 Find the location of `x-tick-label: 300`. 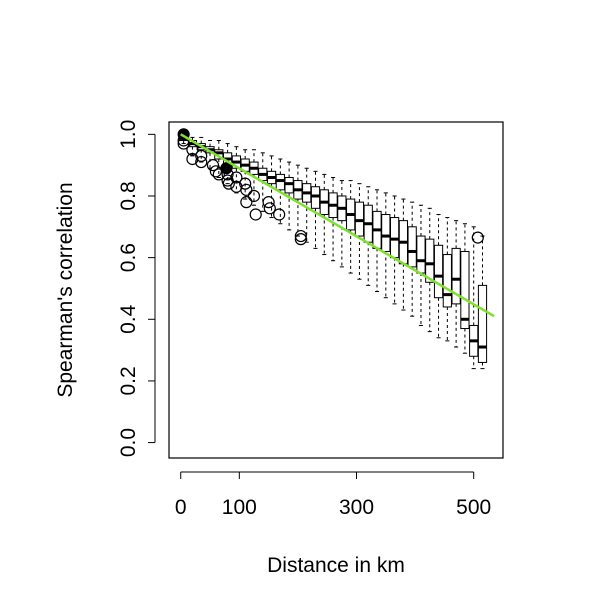

x-tick-label: 300 is located at coordinates (356, 507).